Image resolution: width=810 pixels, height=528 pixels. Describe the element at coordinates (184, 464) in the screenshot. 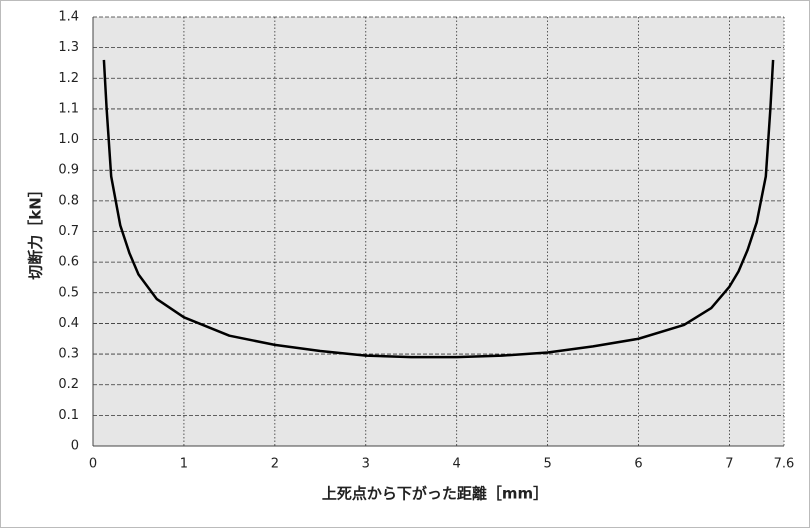

I see `x-tick-label: 1` at that location.